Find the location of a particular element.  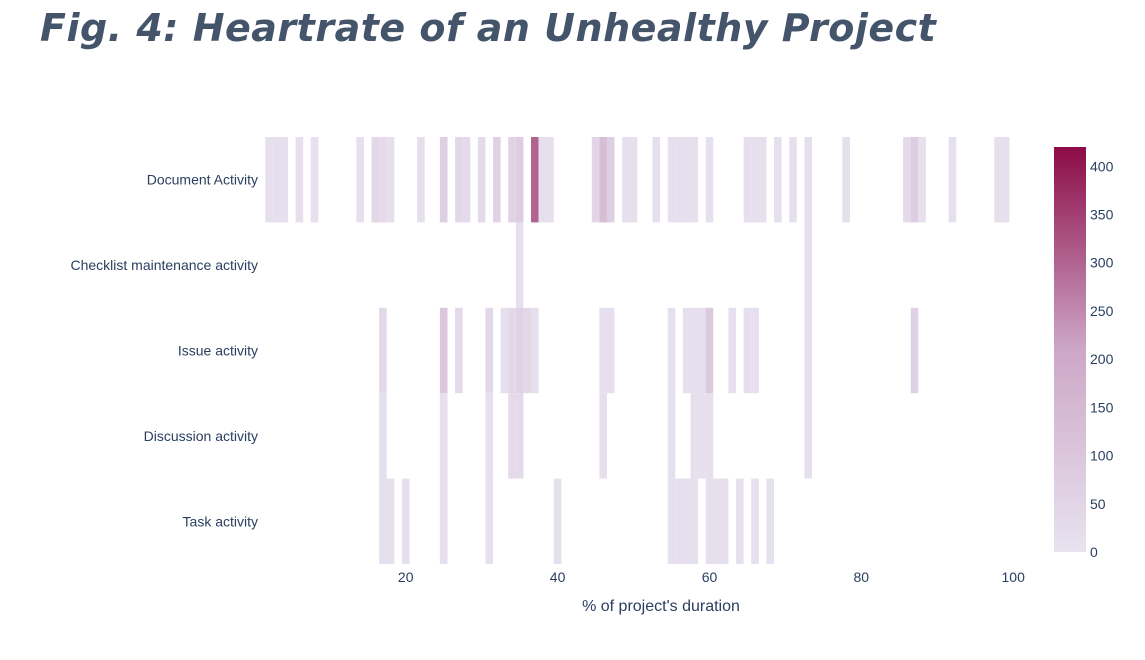

x-axis-ticks: 20 40 60 80 100 is located at coordinates (711, 577).